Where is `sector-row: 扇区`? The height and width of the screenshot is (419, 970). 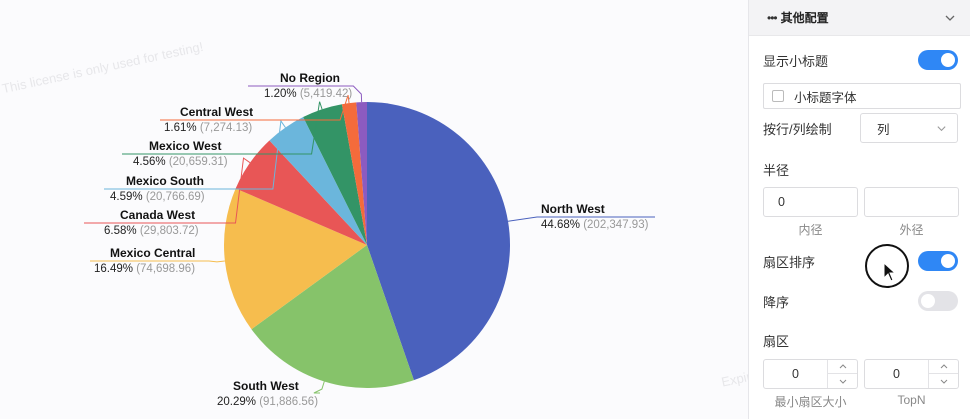
sector-row: 扇区 is located at coordinates (860, 340).